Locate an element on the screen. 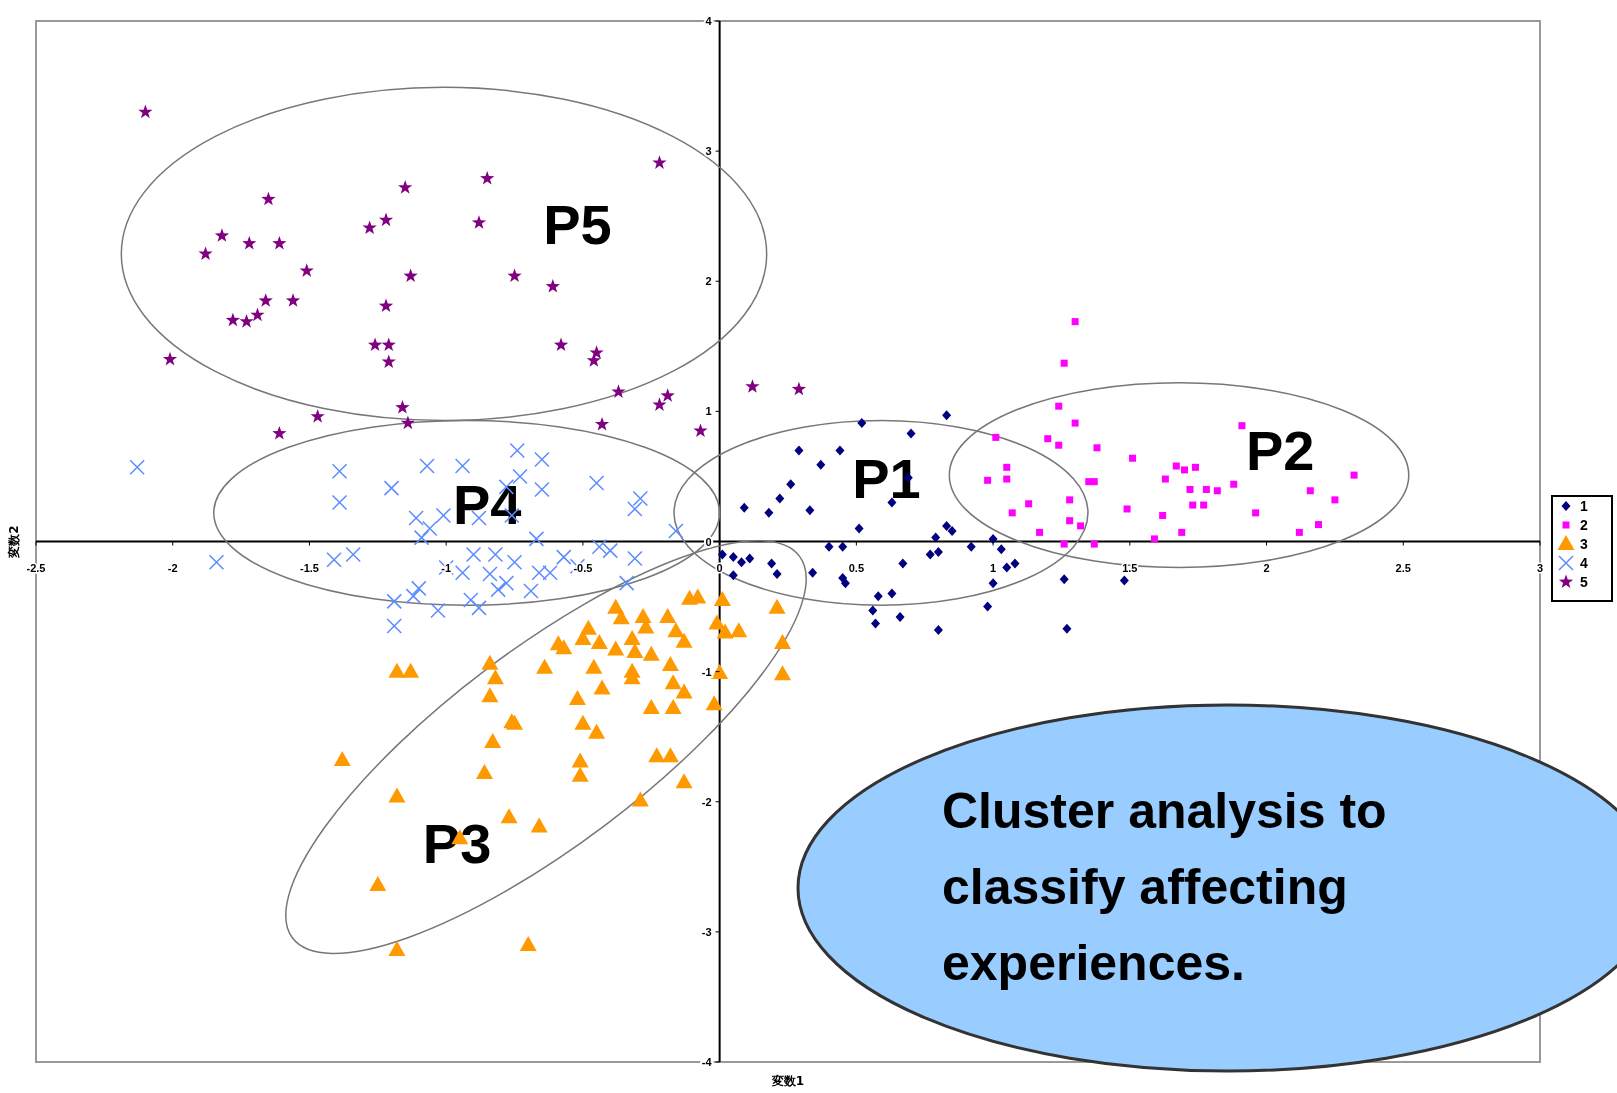 Image resolution: width=1617 pixels, height=1093 pixels. legend-label: 1 is located at coordinates (1584, 506).